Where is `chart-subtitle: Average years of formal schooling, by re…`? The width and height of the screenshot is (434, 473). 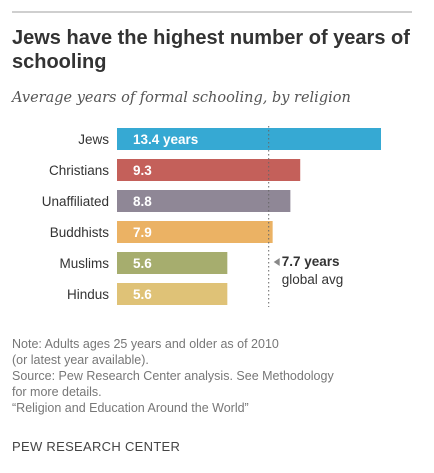 chart-subtitle: Average years of formal schooling, by re… is located at coordinates (181, 98).